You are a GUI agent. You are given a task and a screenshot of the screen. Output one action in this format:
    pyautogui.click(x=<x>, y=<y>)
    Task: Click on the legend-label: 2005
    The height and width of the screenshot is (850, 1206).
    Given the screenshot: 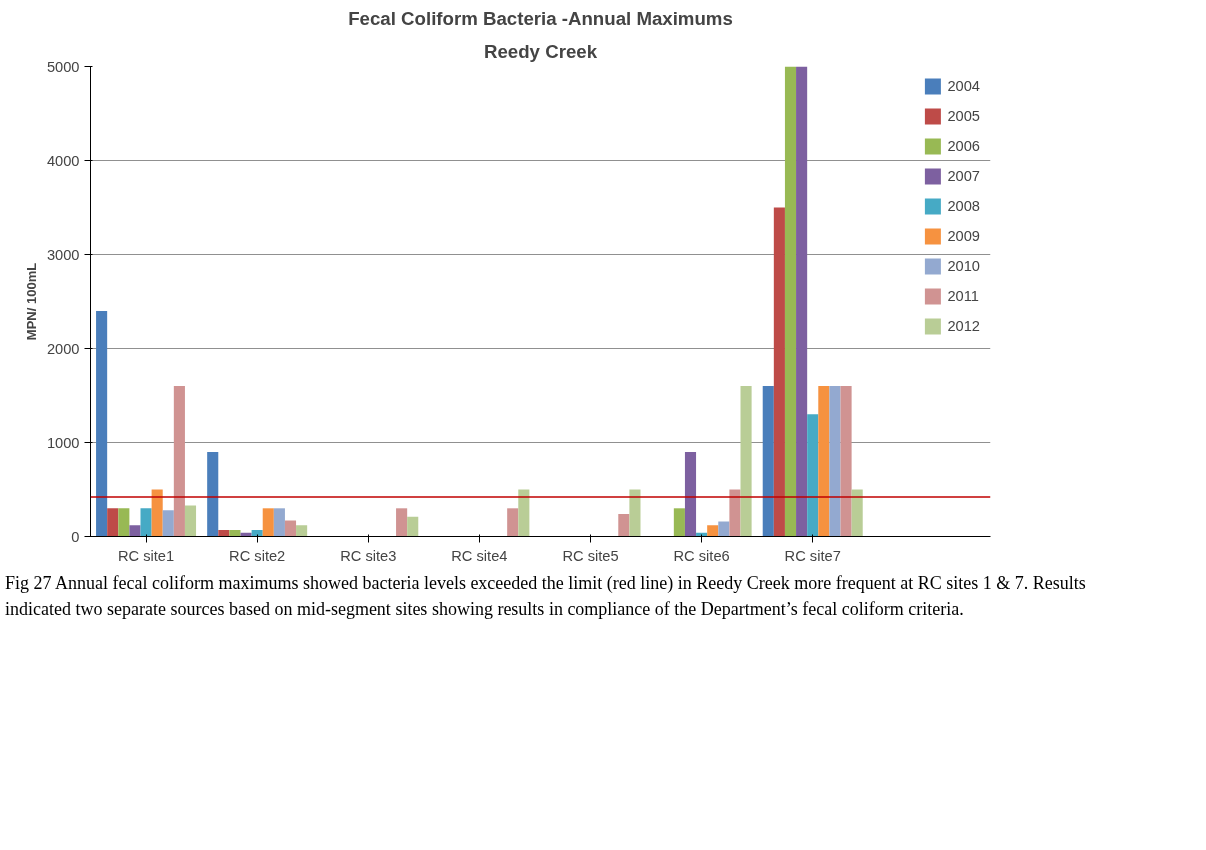 What is the action you would take?
    pyautogui.click(x=963, y=116)
    